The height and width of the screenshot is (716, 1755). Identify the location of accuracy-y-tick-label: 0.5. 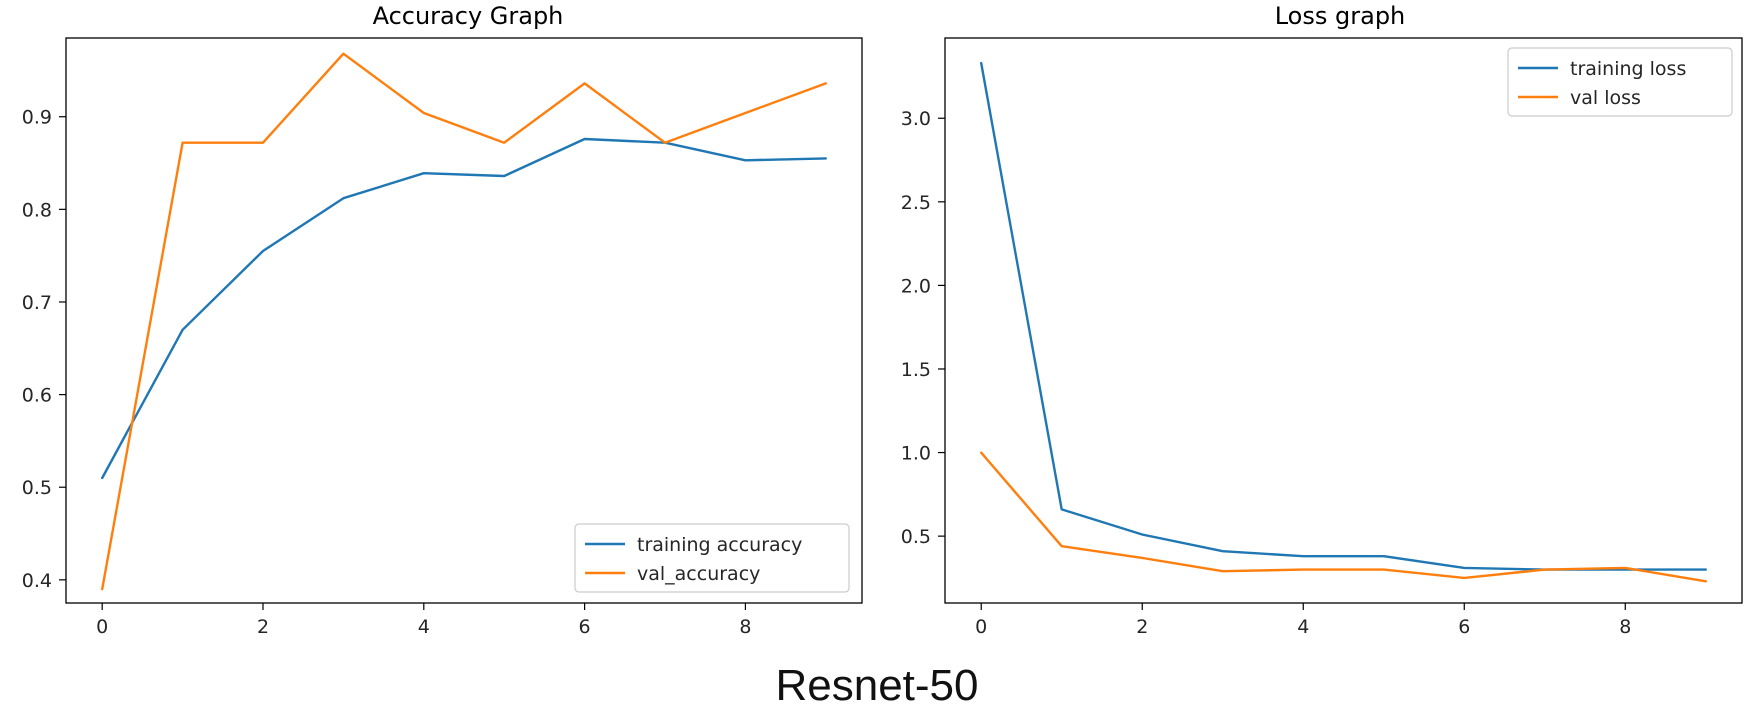
(37, 488).